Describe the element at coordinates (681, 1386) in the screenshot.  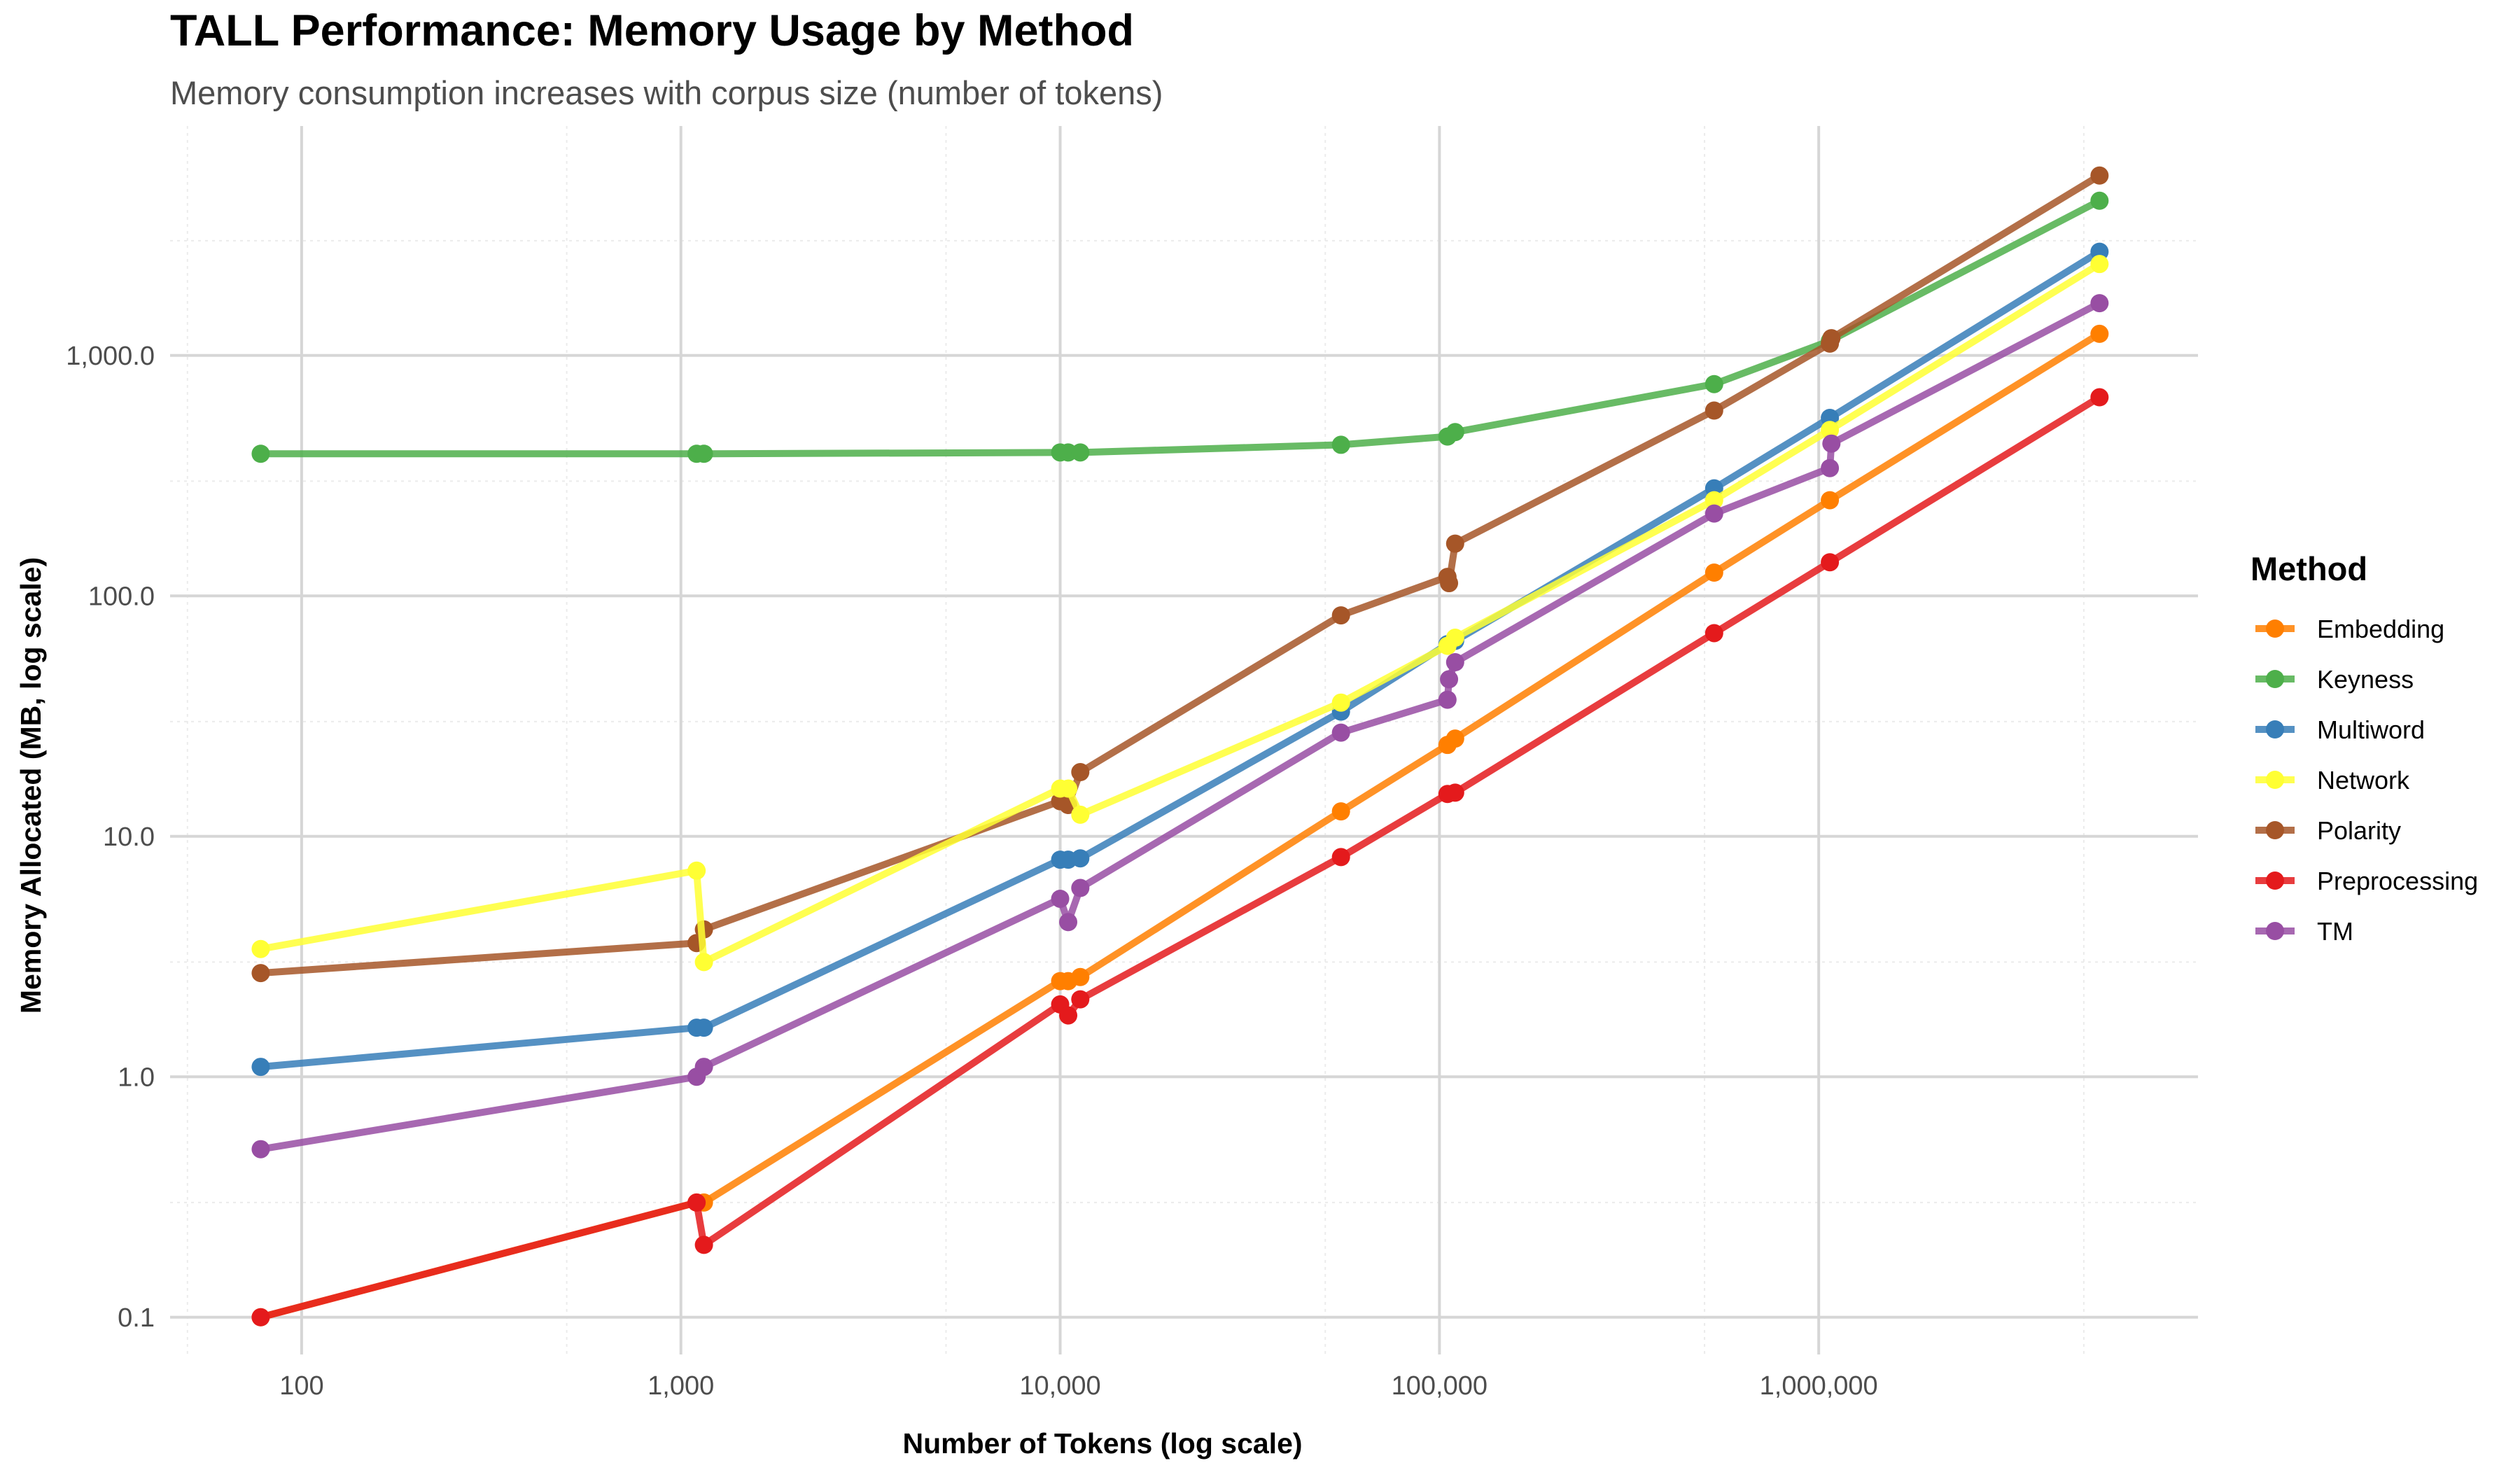
I see `x-tick-label: 1,000` at that location.